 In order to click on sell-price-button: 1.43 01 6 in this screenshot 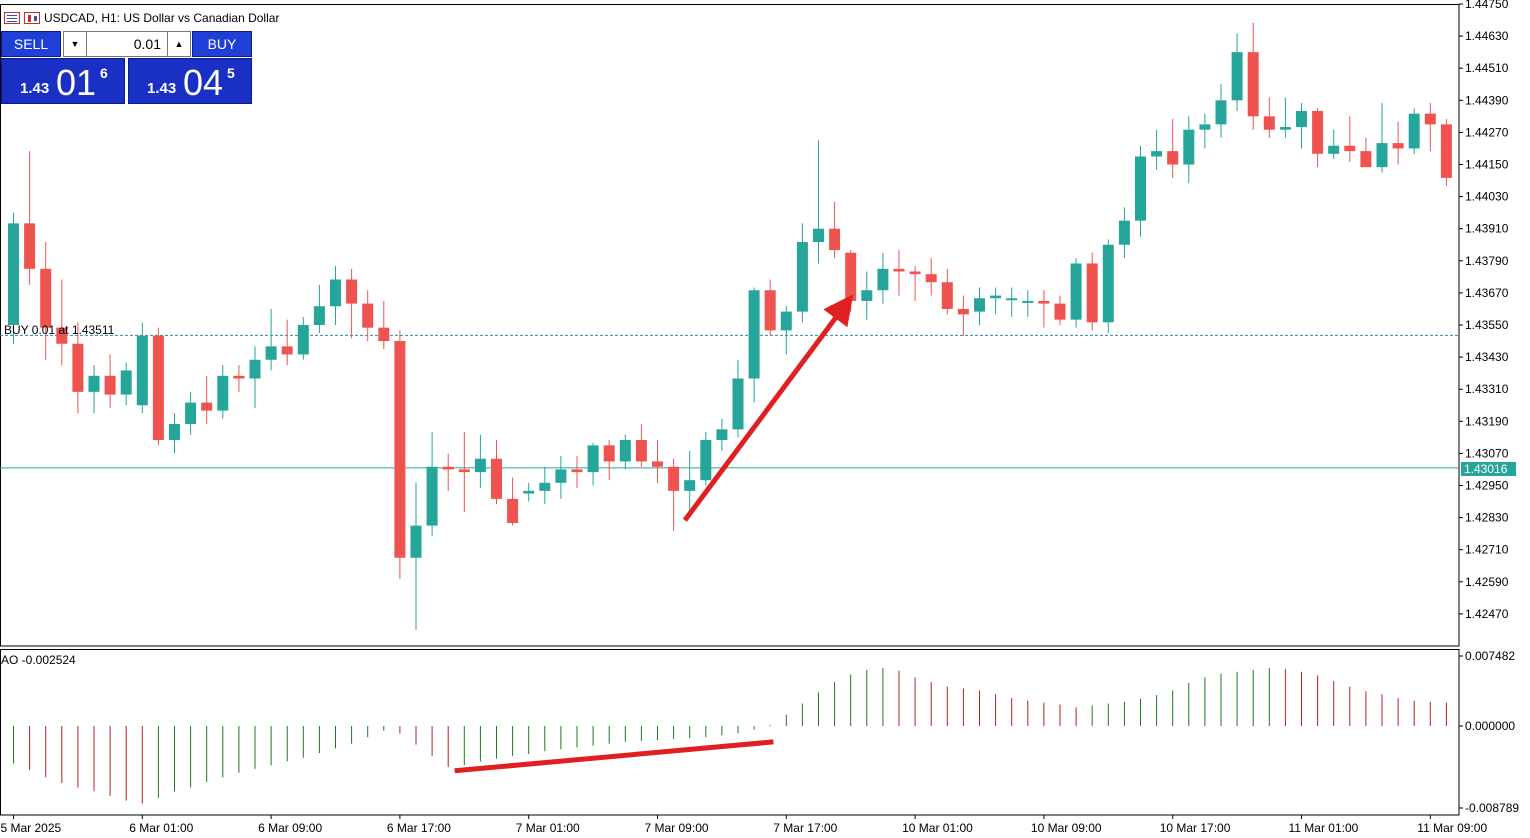, I will do `click(63, 81)`.